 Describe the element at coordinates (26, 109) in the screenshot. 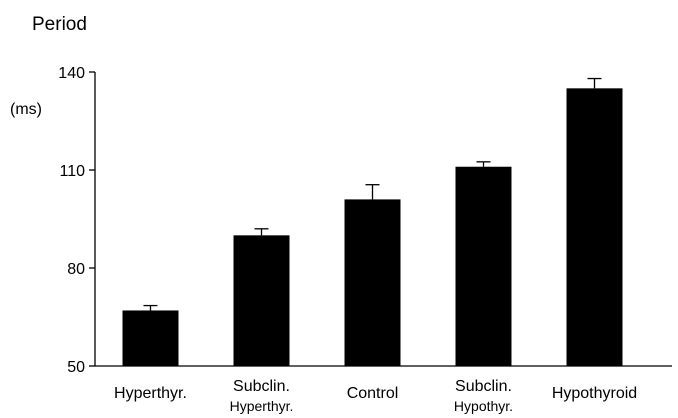

I see `y-axis-unit-label: (ms)` at that location.